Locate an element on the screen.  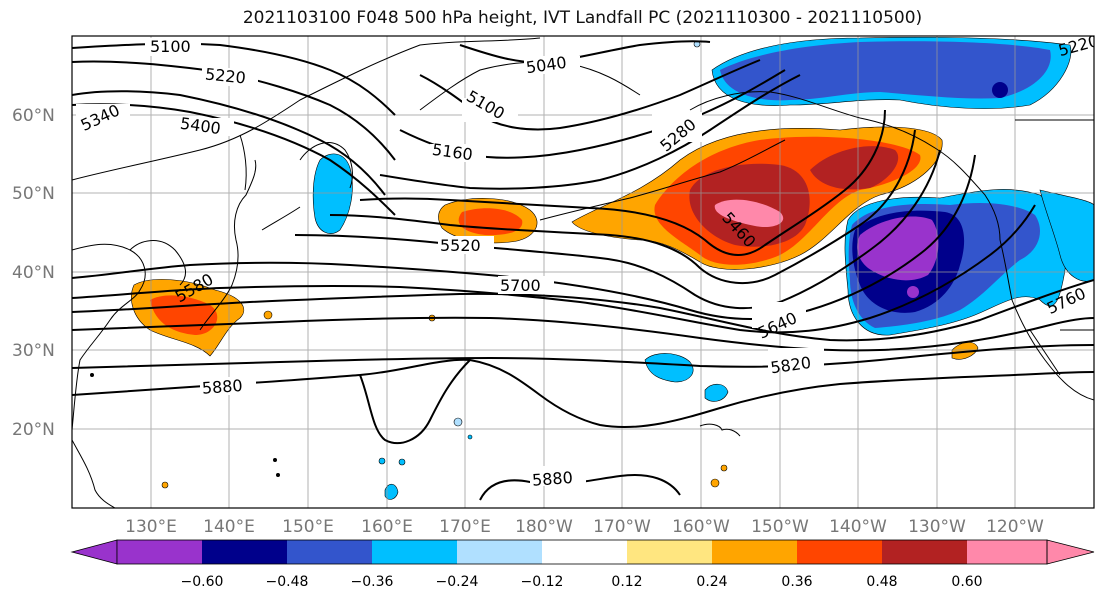
colorbar-outline is located at coordinates (582, 552).